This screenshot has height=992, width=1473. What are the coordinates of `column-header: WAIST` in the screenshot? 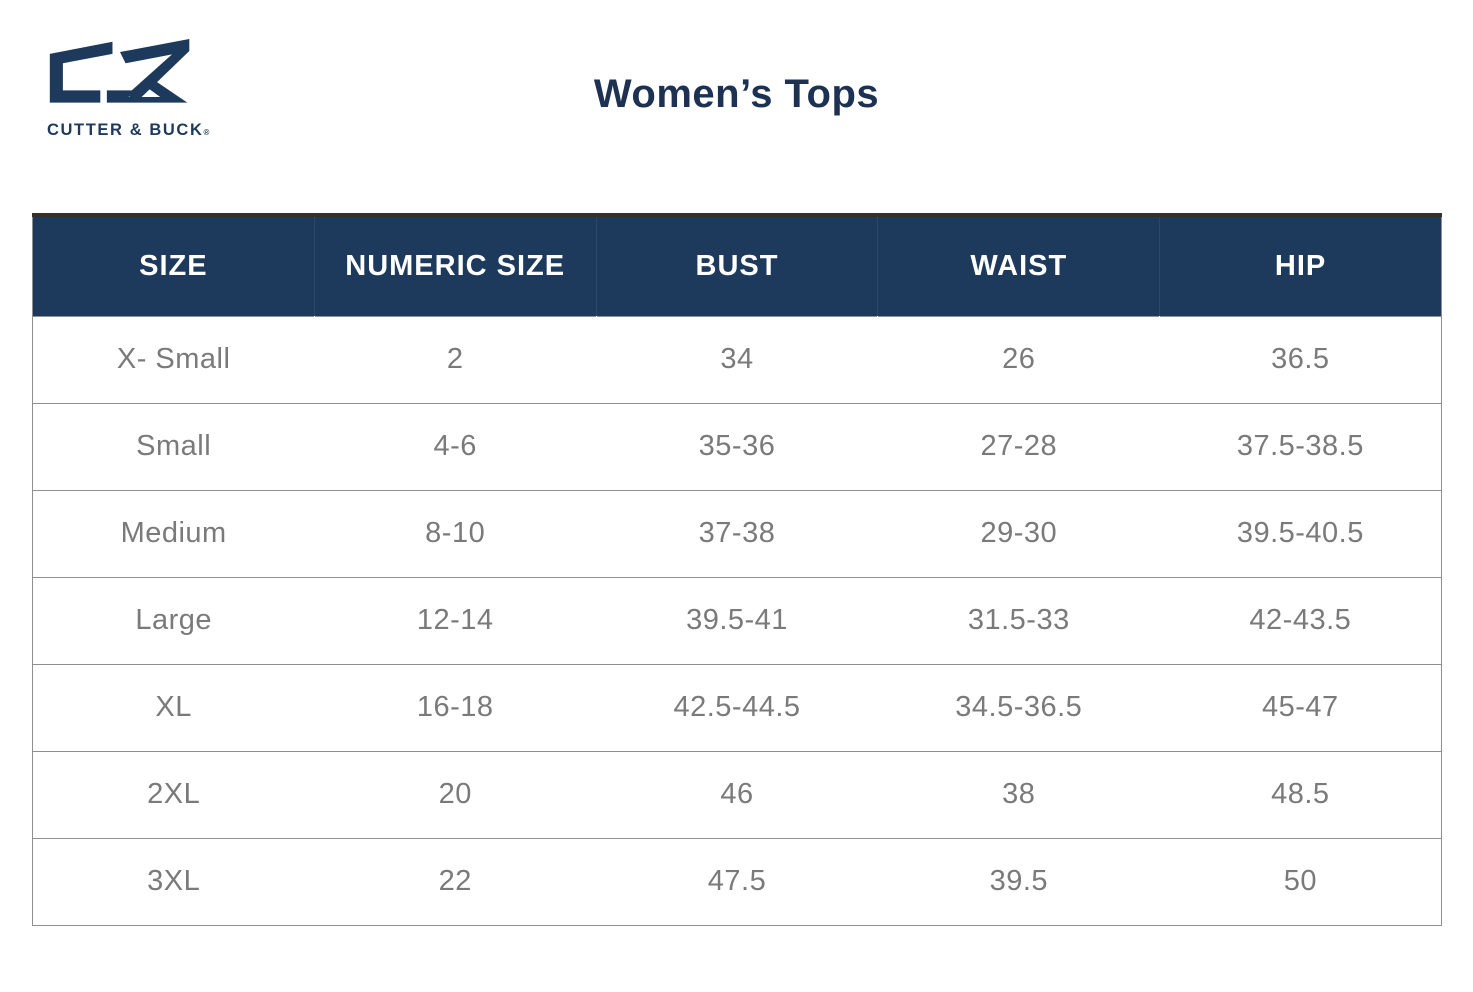 It's located at (1018, 265).